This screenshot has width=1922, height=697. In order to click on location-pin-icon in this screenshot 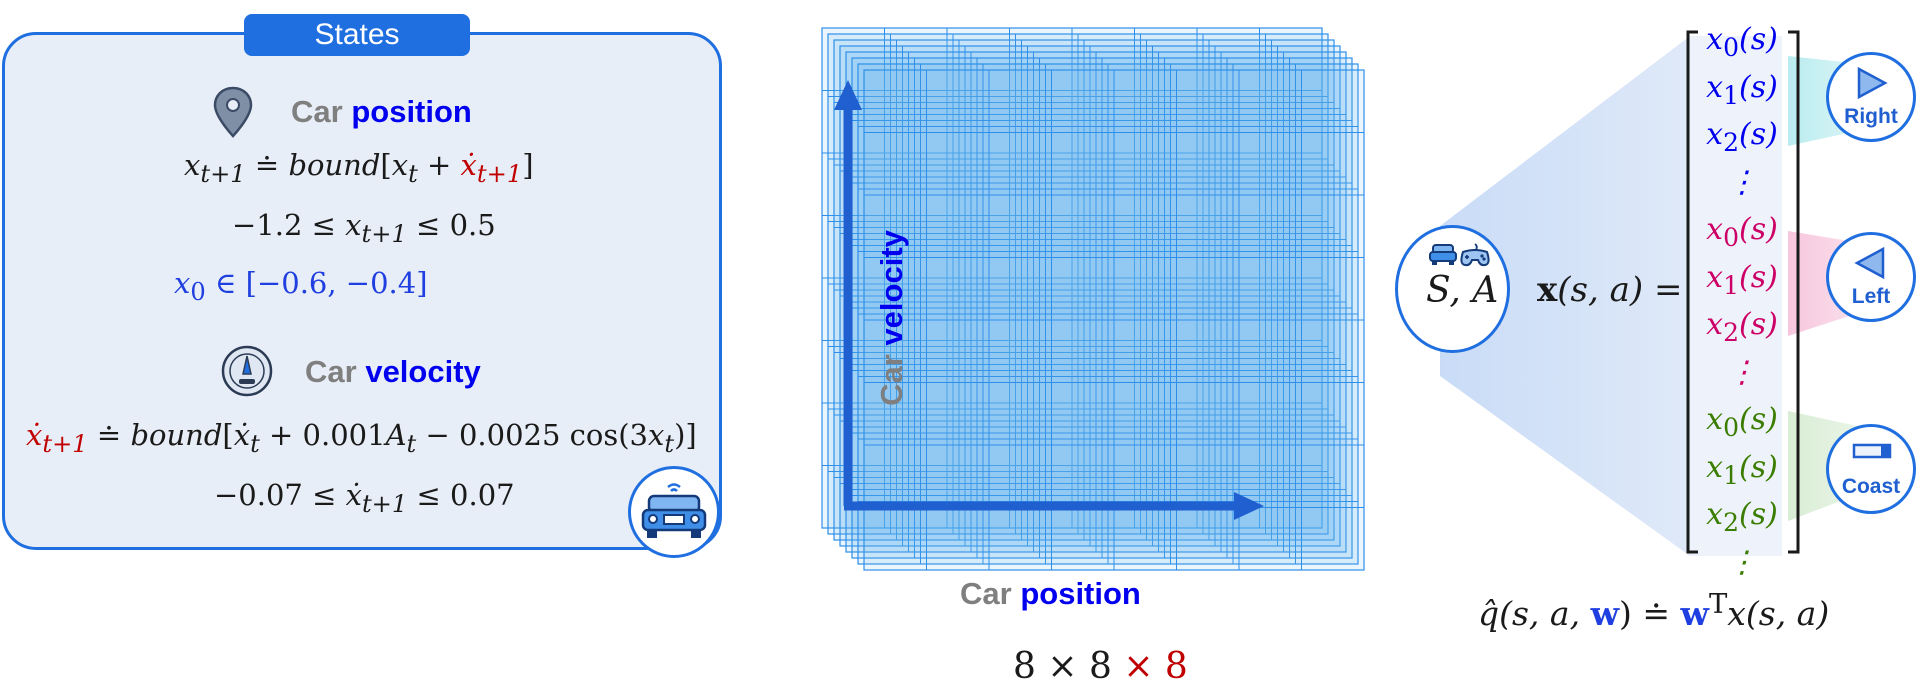, I will do `click(233, 114)`.